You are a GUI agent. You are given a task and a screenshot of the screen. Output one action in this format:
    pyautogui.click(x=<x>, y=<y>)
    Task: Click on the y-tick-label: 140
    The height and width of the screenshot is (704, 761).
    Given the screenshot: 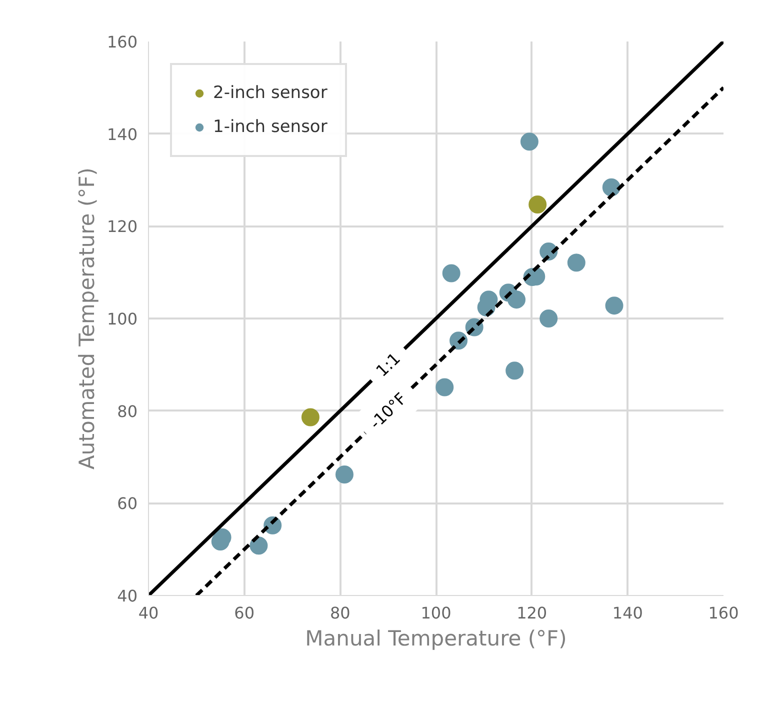 What is the action you would take?
    pyautogui.click(x=122, y=134)
    